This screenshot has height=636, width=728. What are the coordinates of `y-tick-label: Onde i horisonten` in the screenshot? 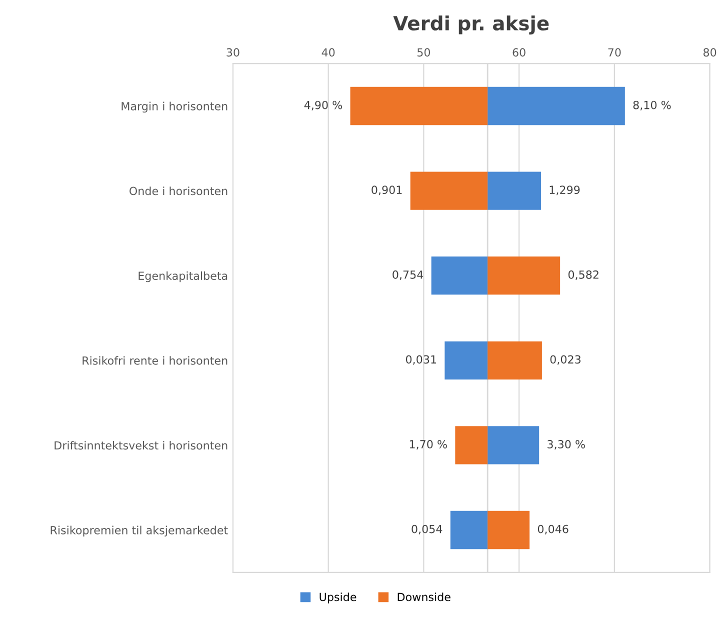 It's located at (179, 191).